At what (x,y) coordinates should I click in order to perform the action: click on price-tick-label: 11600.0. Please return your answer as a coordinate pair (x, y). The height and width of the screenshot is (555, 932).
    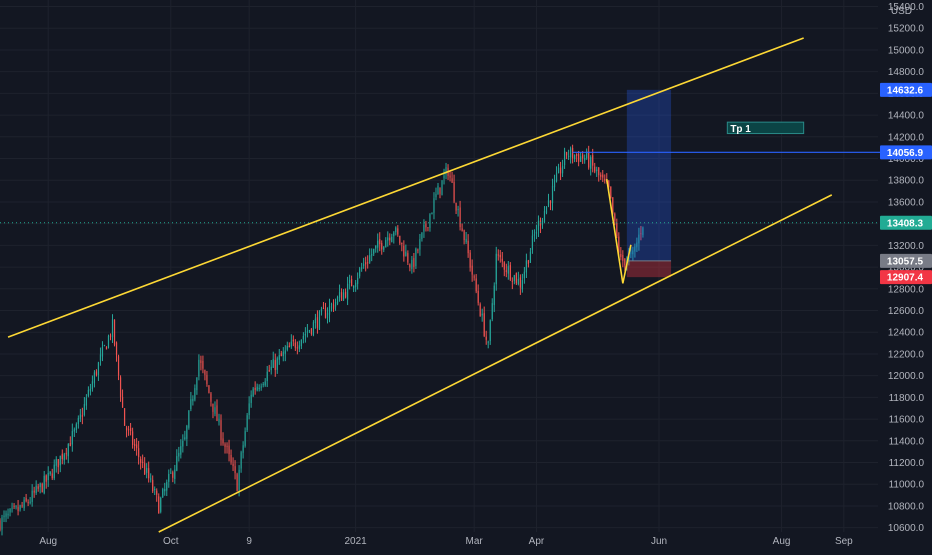
    Looking at the image, I should click on (907, 420).